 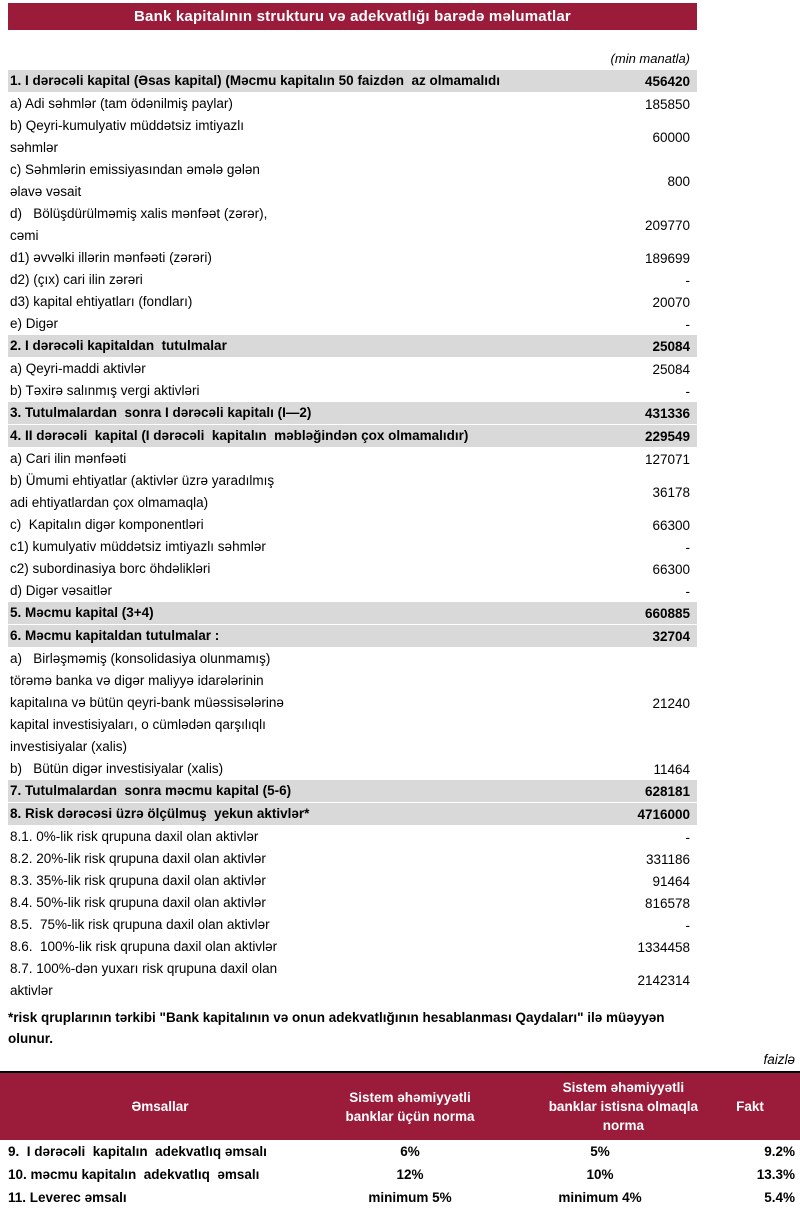 I want to click on capital-row-value: 32704, so click(x=671, y=636).